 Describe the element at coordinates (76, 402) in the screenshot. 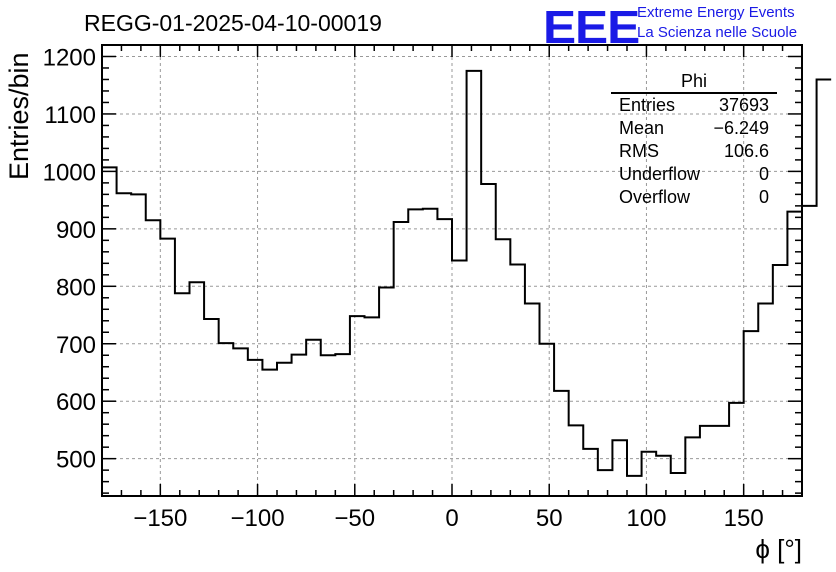

I see `y-tick-label: 600` at that location.